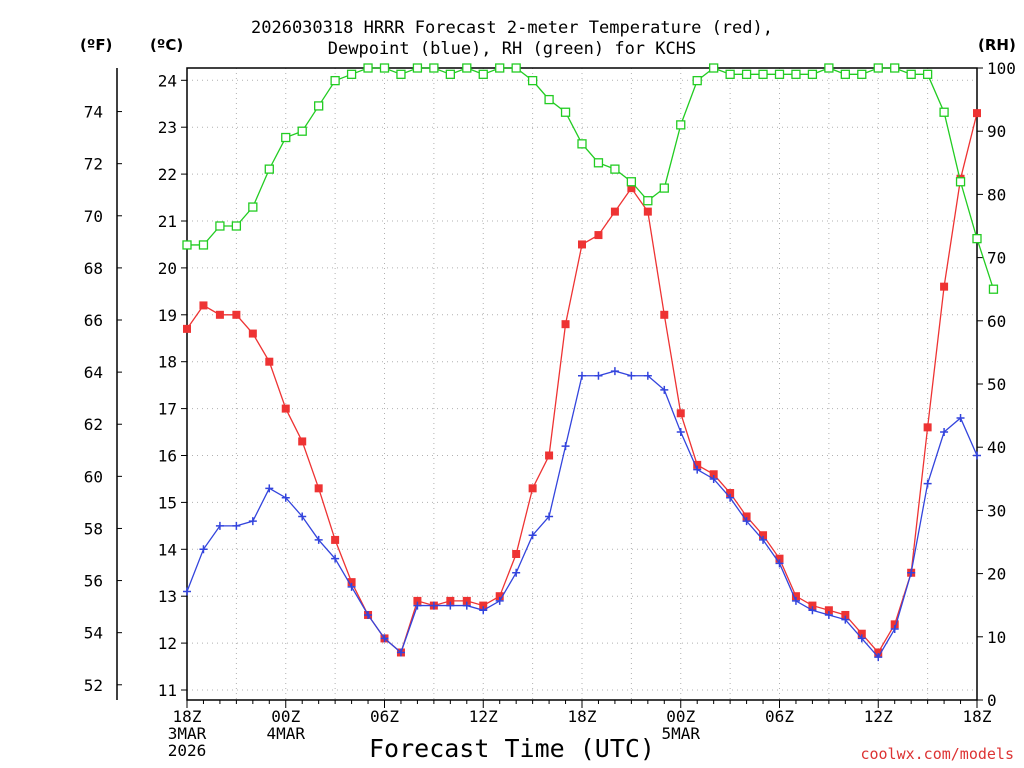 This screenshot has height=768, width=1024. What do you see at coordinates (93, 320) in the screenshot?
I see `fahrenheit-tick-label: 66` at bounding box center [93, 320].